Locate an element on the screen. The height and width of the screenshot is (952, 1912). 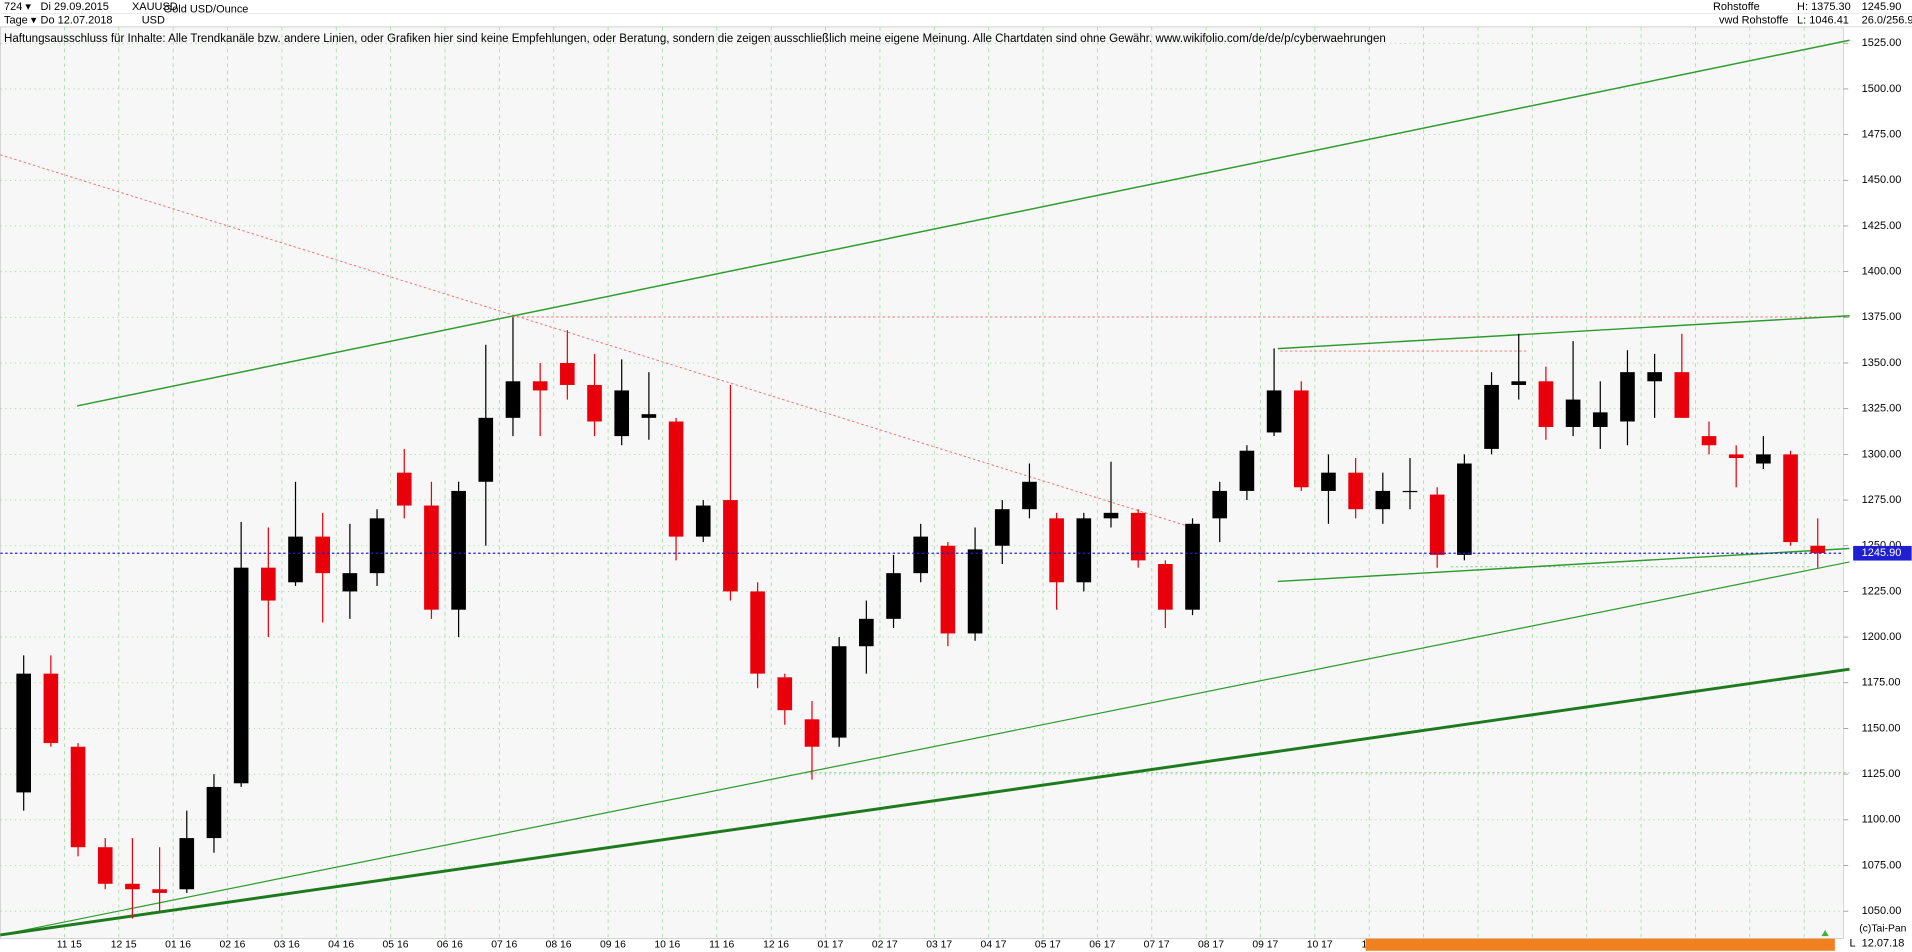
footer-date: 12.07.18 is located at coordinates (1883, 943).